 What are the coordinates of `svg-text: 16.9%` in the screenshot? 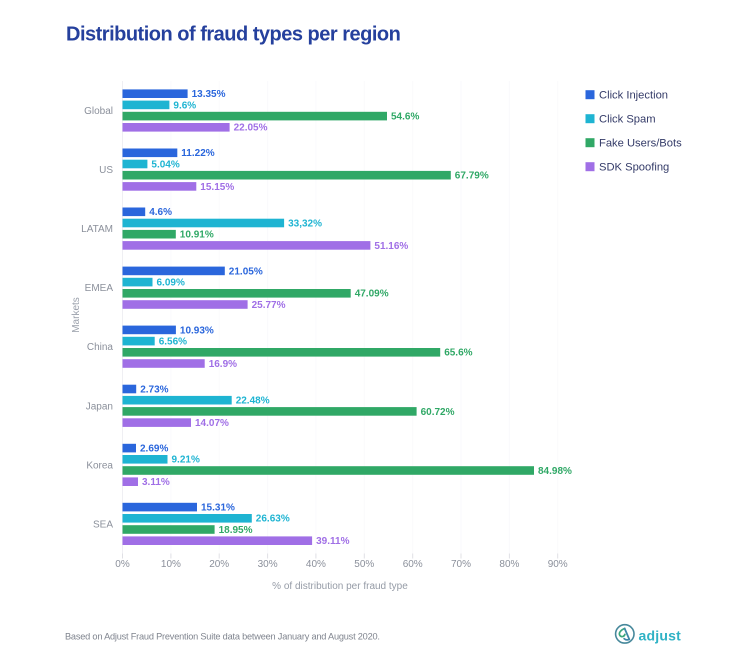 It's located at (223, 364).